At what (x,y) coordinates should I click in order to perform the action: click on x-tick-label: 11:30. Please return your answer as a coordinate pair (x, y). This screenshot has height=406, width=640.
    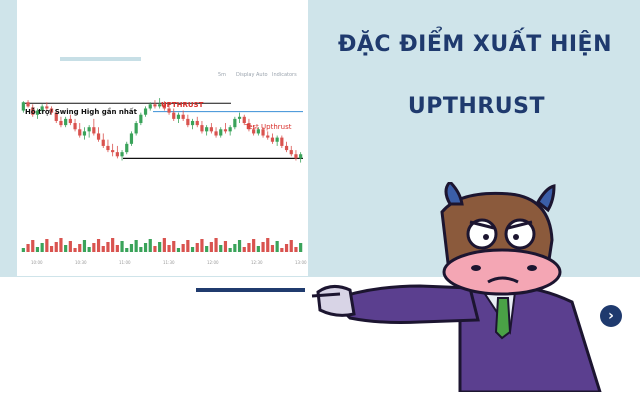
    Looking at the image, I should click on (169, 262).